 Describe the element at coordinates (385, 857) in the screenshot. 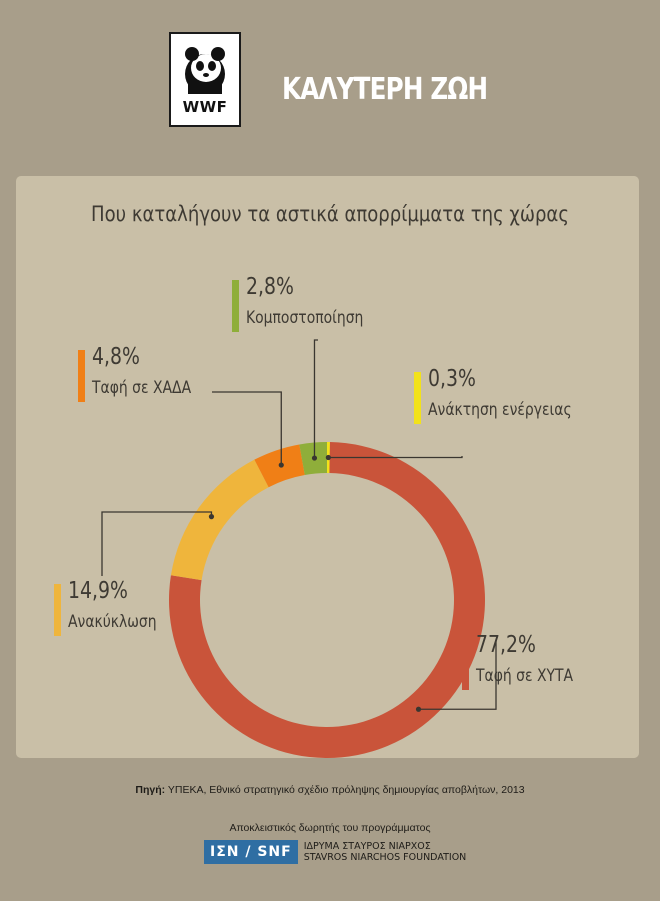

I see `snf-name-en: STAVROS NIARCHOS FOUNDATION` at that location.